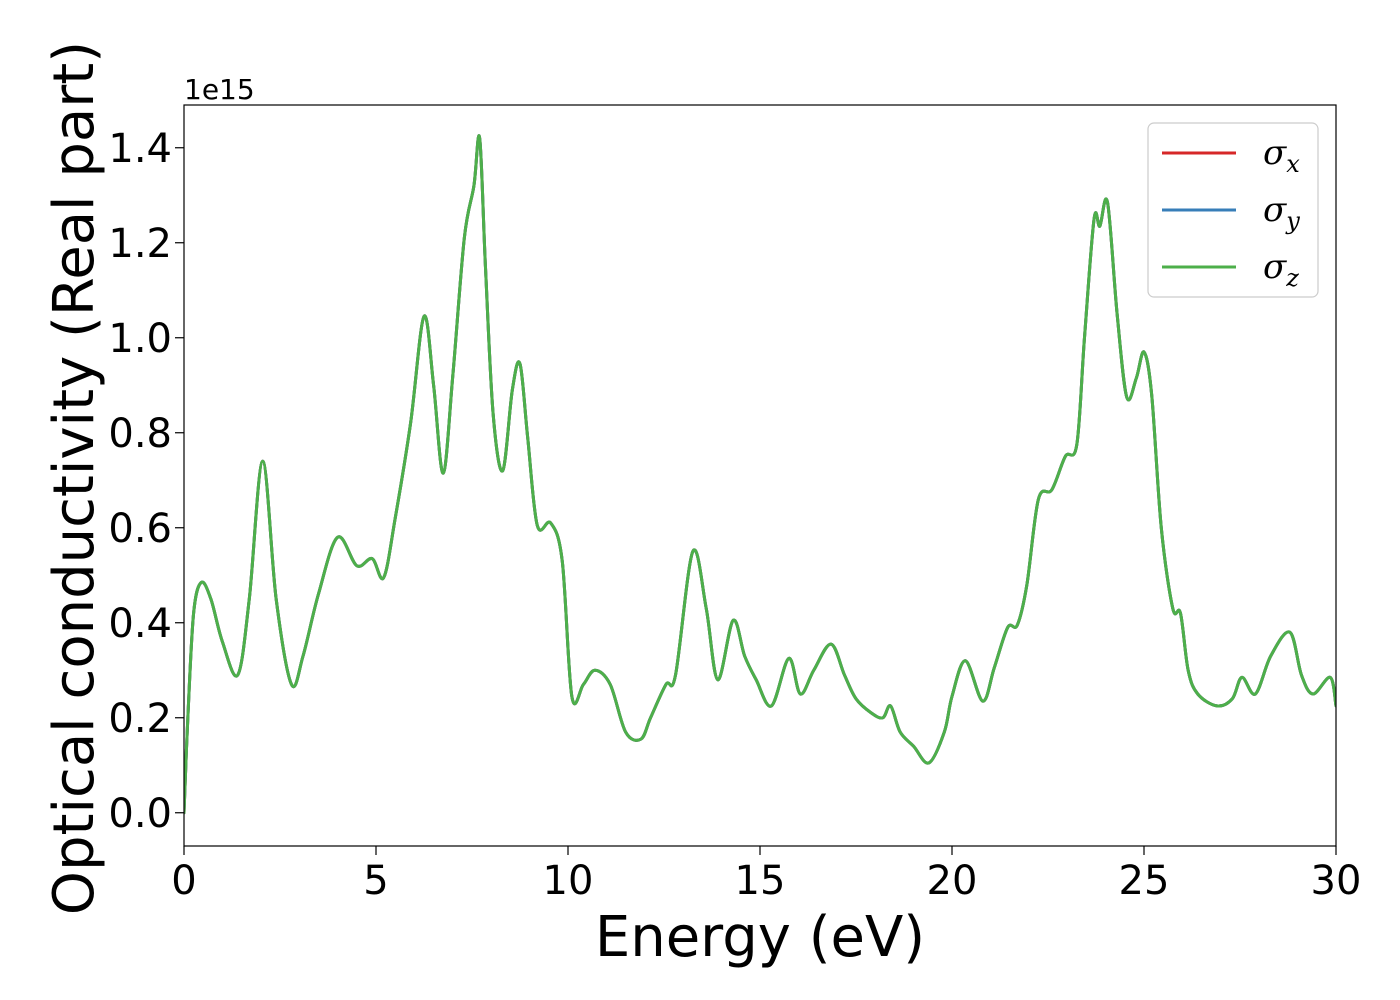 Image resolution: width=1400 pixels, height=1000 pixels. What do you see at coordinates (140, 339) in the screenshot?
I see `y-tick-label: 1.0` at bounding box center [140, 339].